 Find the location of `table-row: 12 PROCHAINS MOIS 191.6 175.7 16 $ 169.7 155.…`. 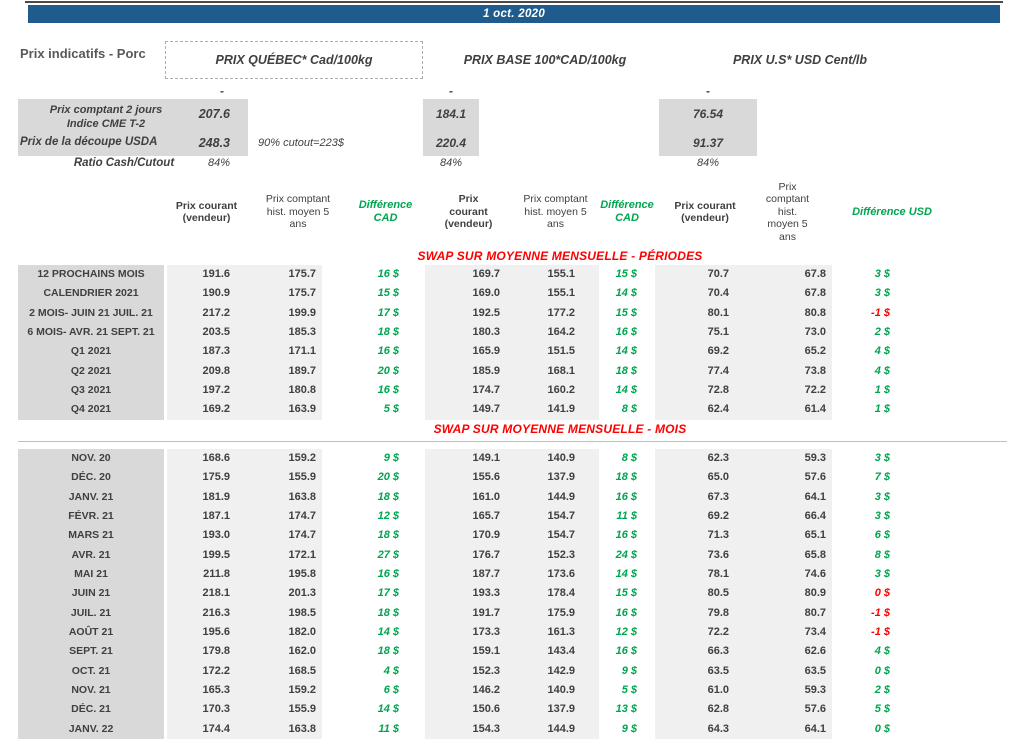

table-row: 12 PROCHAINS MOIS 191.6 175.7 16 $ 169.7 155.… is located at coordinates (459, 275).